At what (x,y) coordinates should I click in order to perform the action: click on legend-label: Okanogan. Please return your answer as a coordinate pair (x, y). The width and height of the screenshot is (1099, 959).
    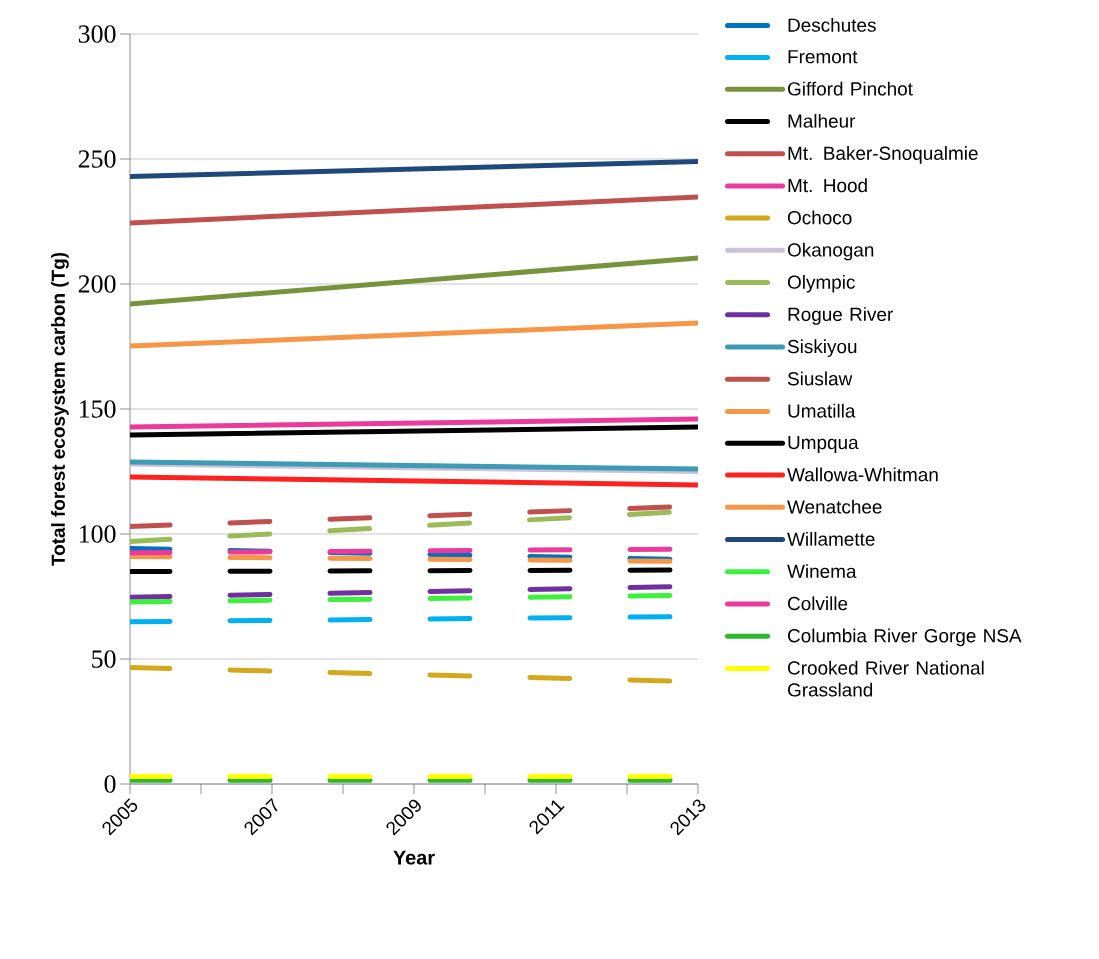
    Looking at the image, I should click on (830, 251).